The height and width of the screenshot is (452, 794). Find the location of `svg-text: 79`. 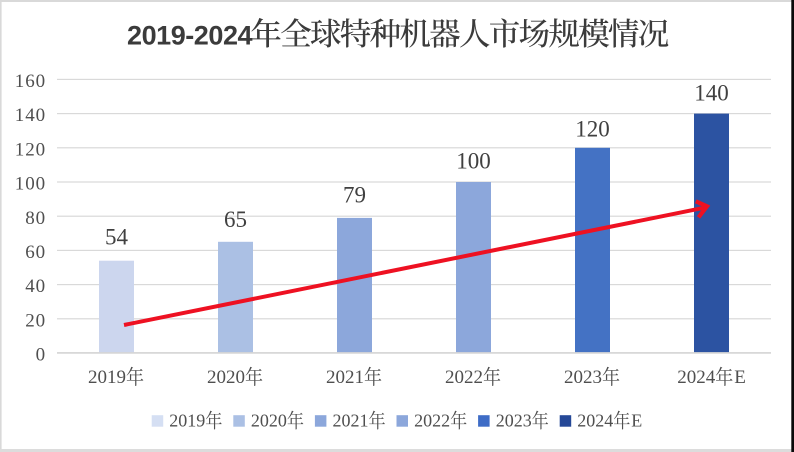

svg-text: 79 is located at coordinates (354, 195).